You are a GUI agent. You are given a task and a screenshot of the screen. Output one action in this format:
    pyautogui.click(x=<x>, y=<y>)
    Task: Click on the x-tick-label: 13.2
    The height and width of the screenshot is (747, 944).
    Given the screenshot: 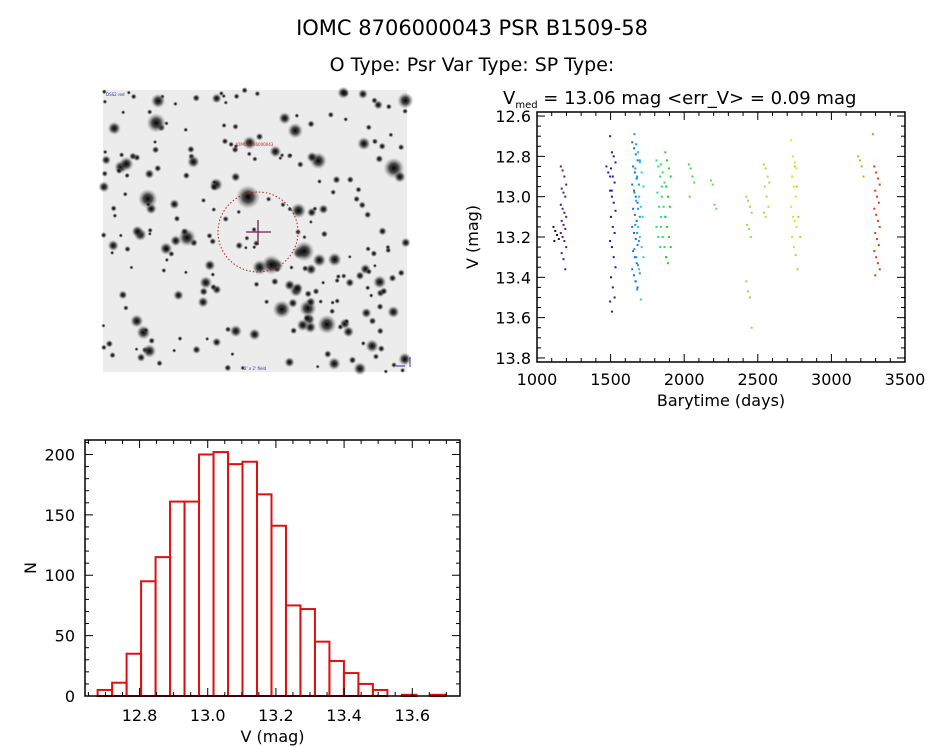 What is the action you would take?
    pyautogui.click(x=276, y=715)
    